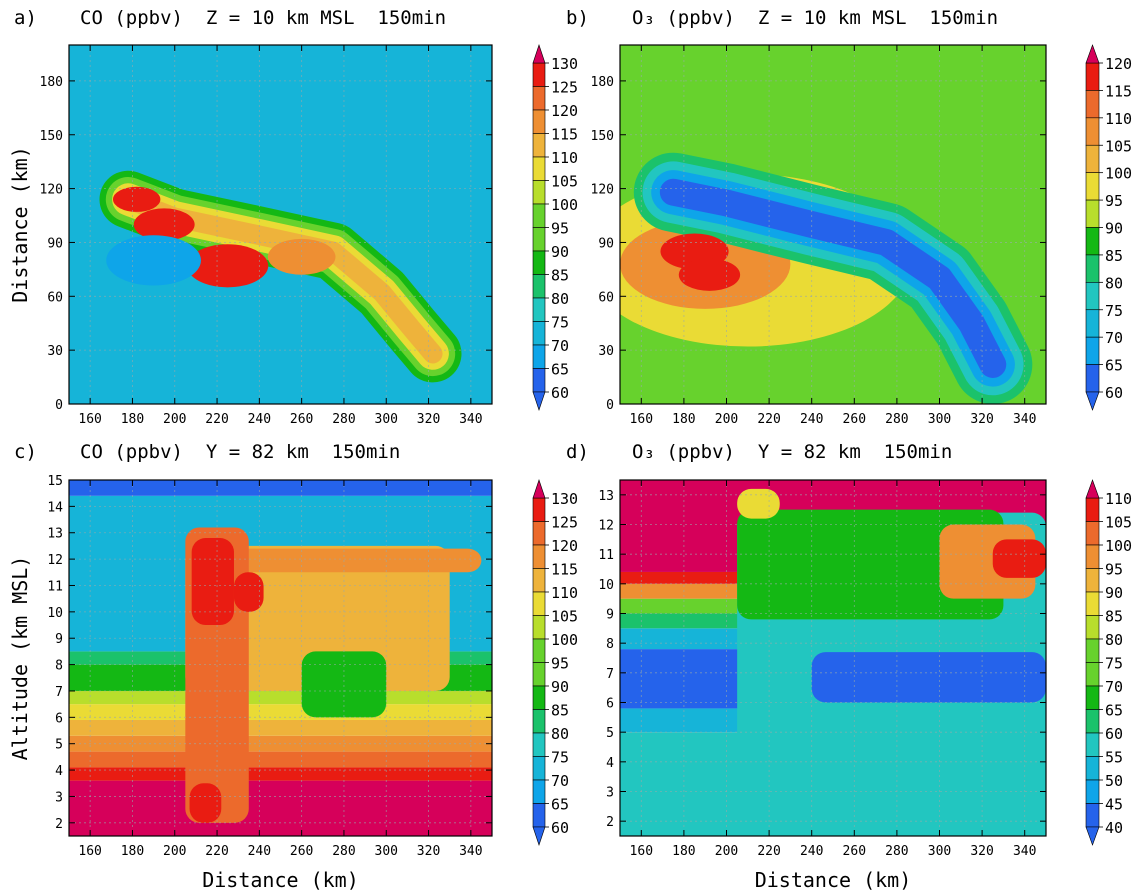  What do you see at coordinates (815, 18) in the screenshot?
I see `panel-title: O₃ (ppbv) Z = 10 km MSL 150min` at bounding box center [815, 18].